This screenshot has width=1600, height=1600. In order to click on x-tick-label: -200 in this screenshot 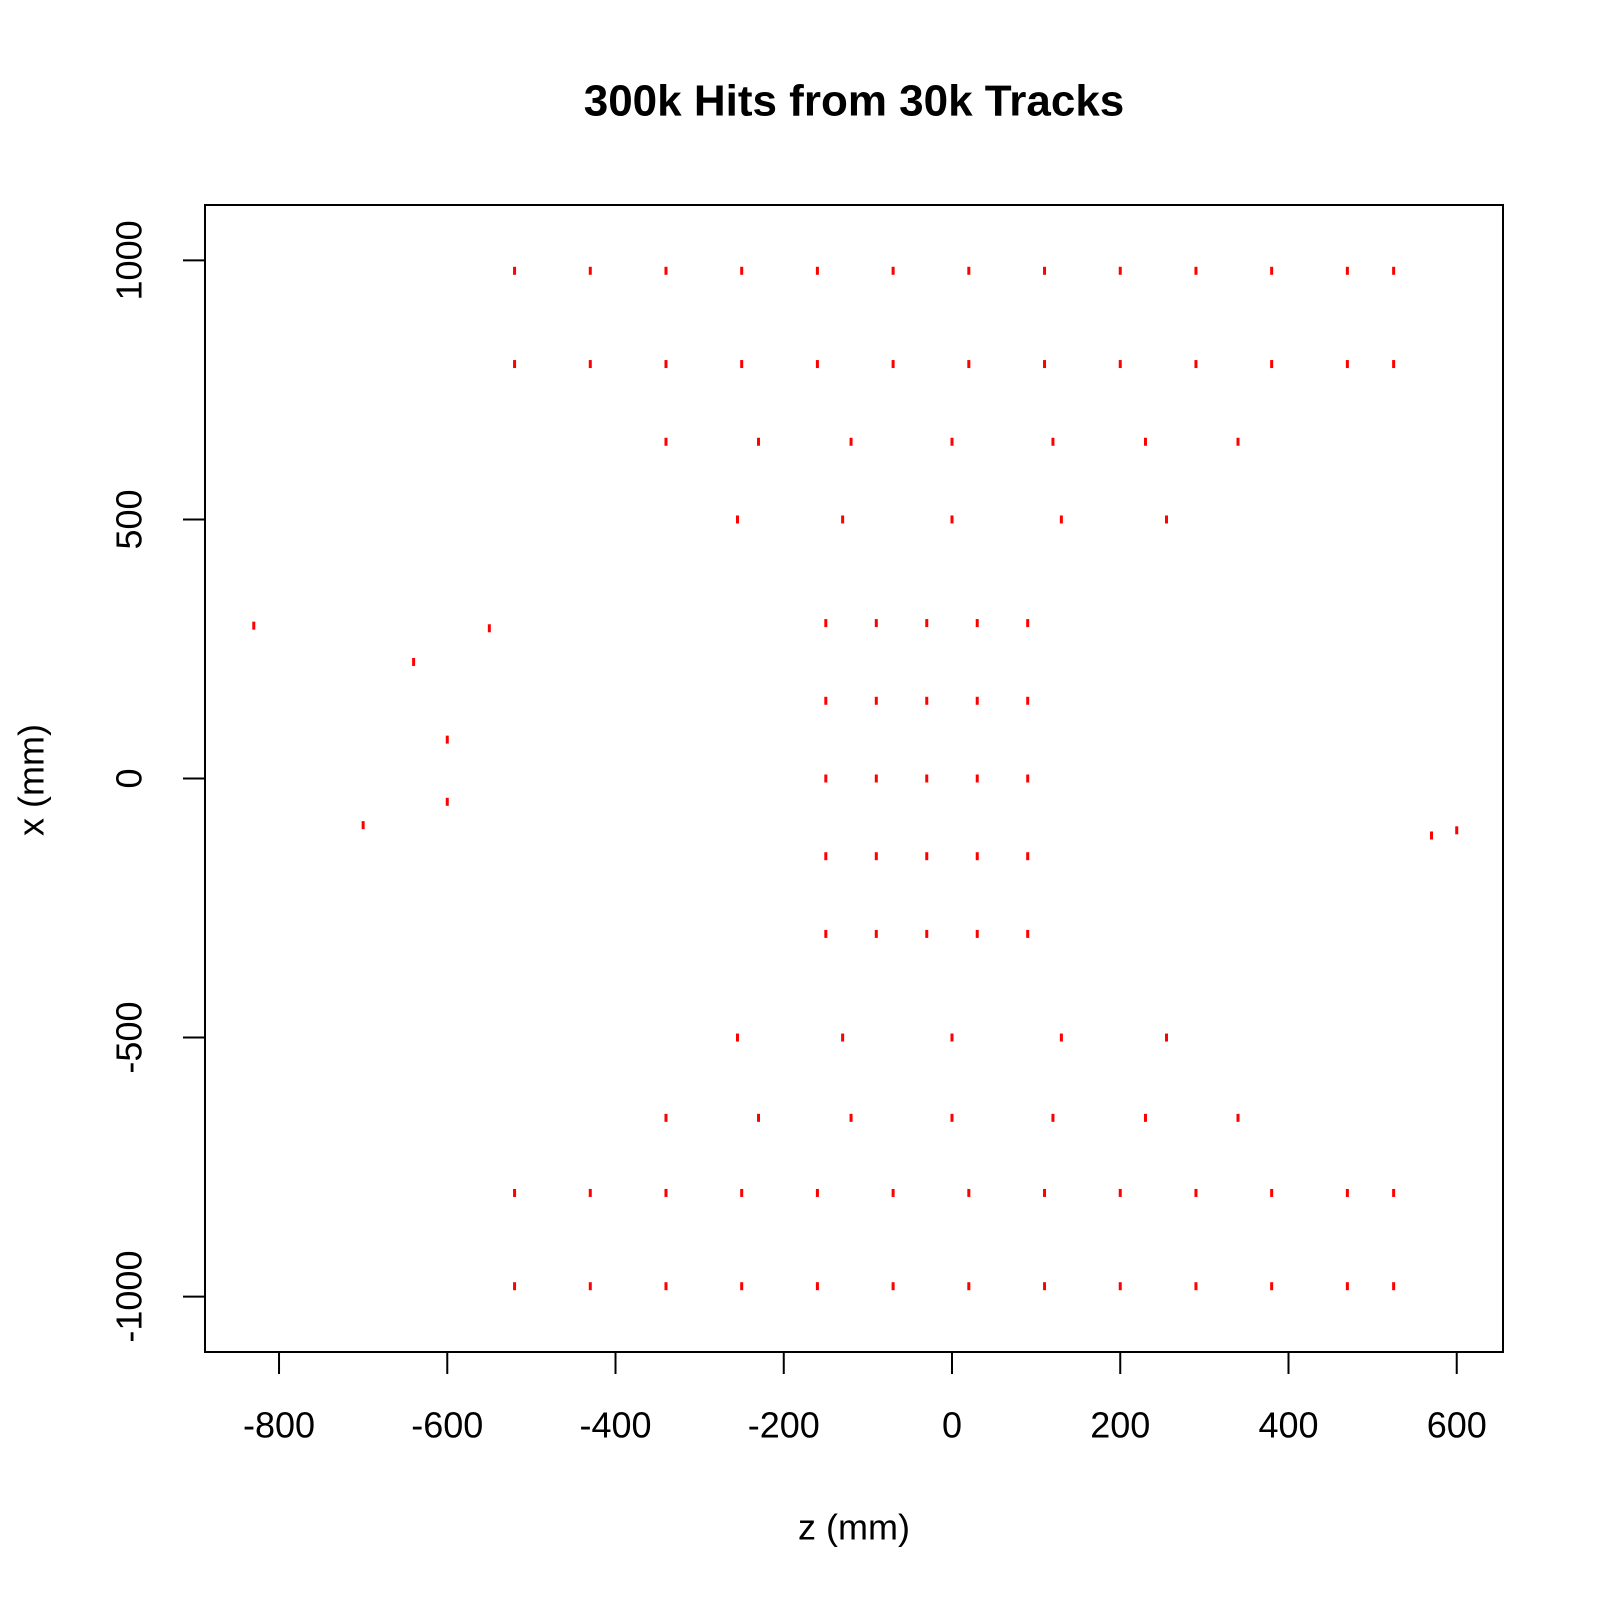, I will do `click(784, 1425)`.